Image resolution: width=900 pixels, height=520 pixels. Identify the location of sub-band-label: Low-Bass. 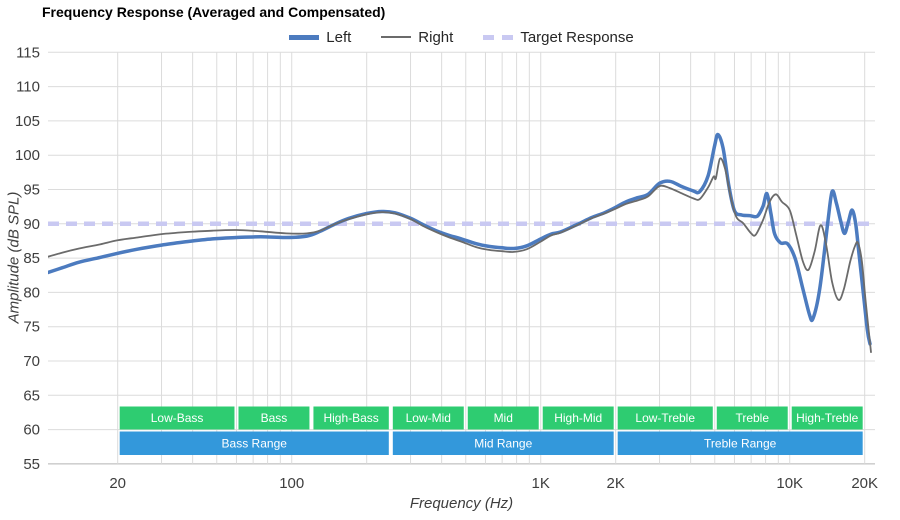
(177, 418).